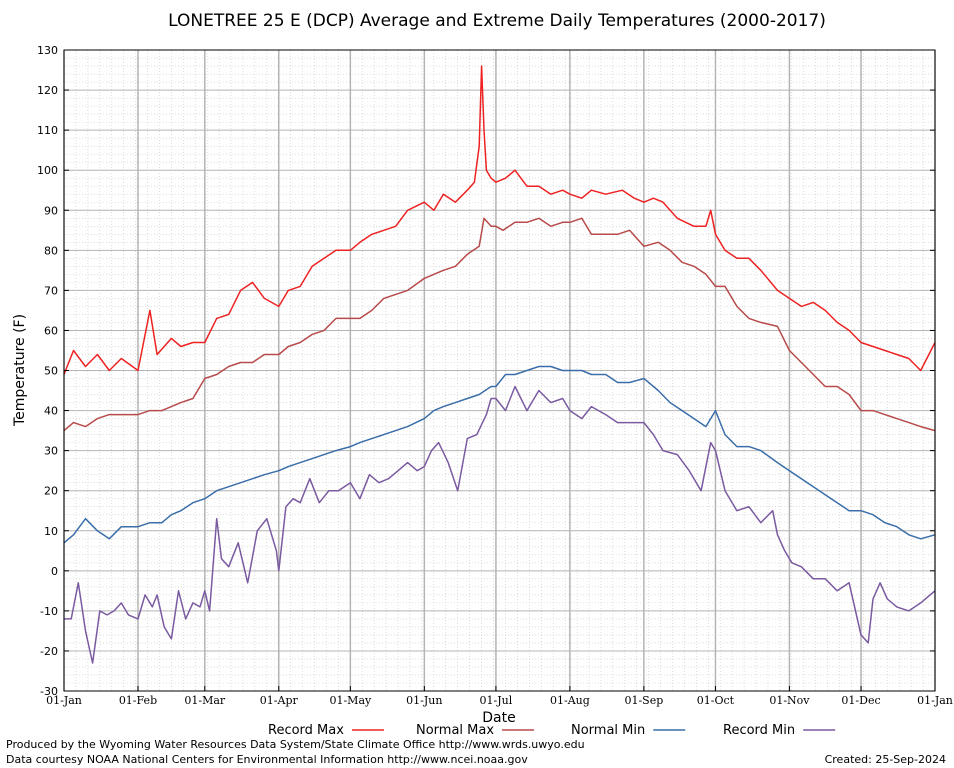  What do you see at coordinates (570, 700) in the screenshot?
I see `x-tick-label: 01-Aug` at bounding box center [570, 700].